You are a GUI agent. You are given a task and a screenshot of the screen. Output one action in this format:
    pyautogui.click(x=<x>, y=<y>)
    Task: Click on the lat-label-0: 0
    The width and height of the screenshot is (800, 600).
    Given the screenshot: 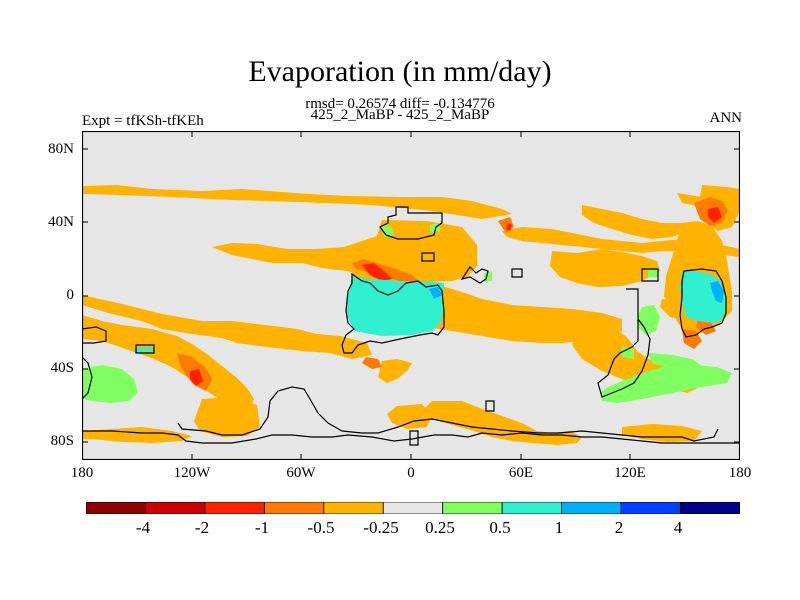 What is the action you would take?
    pyautogui.click(x=70, y=295)
    